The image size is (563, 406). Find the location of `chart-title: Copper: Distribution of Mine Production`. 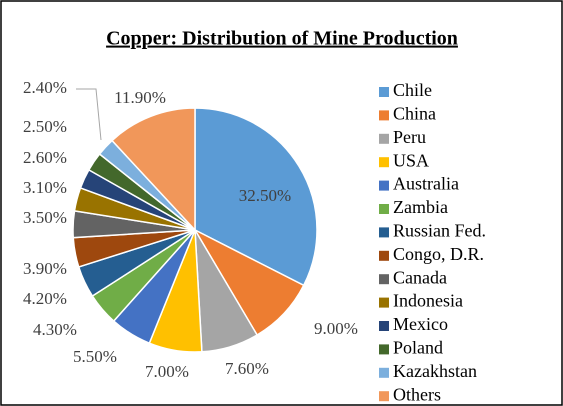

chart-title: Copper: Distribution of Mine Production is located at coordinates (282, 39).